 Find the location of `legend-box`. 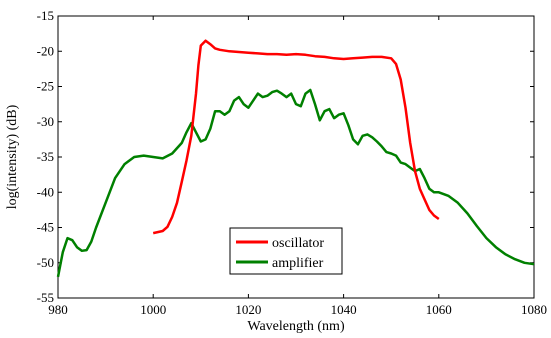

legend-box is located at coordinates (286, 251).